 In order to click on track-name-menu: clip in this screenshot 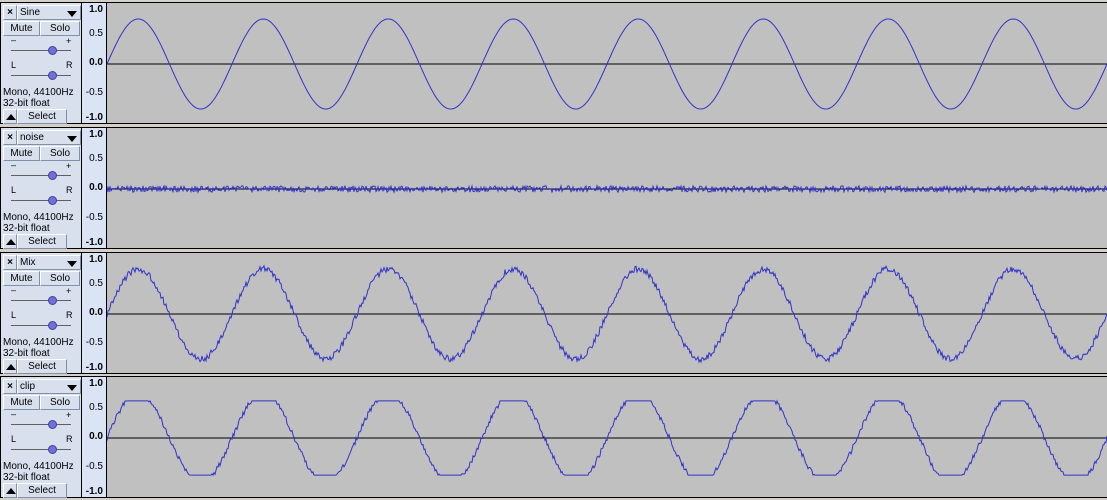, I will do `click(49, 386)`.